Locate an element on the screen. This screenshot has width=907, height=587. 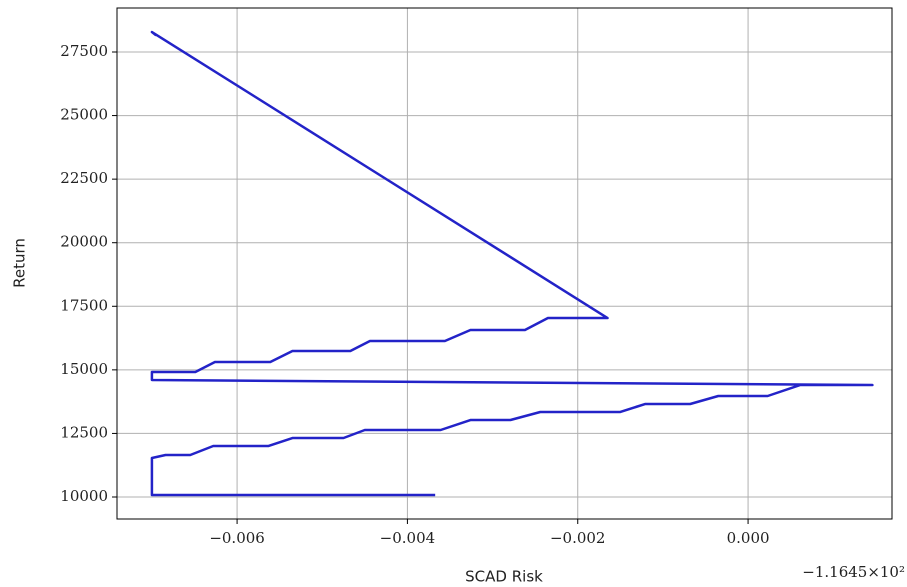
x-offset-label: −1.1645×10² is located at coordinates (853, 572).